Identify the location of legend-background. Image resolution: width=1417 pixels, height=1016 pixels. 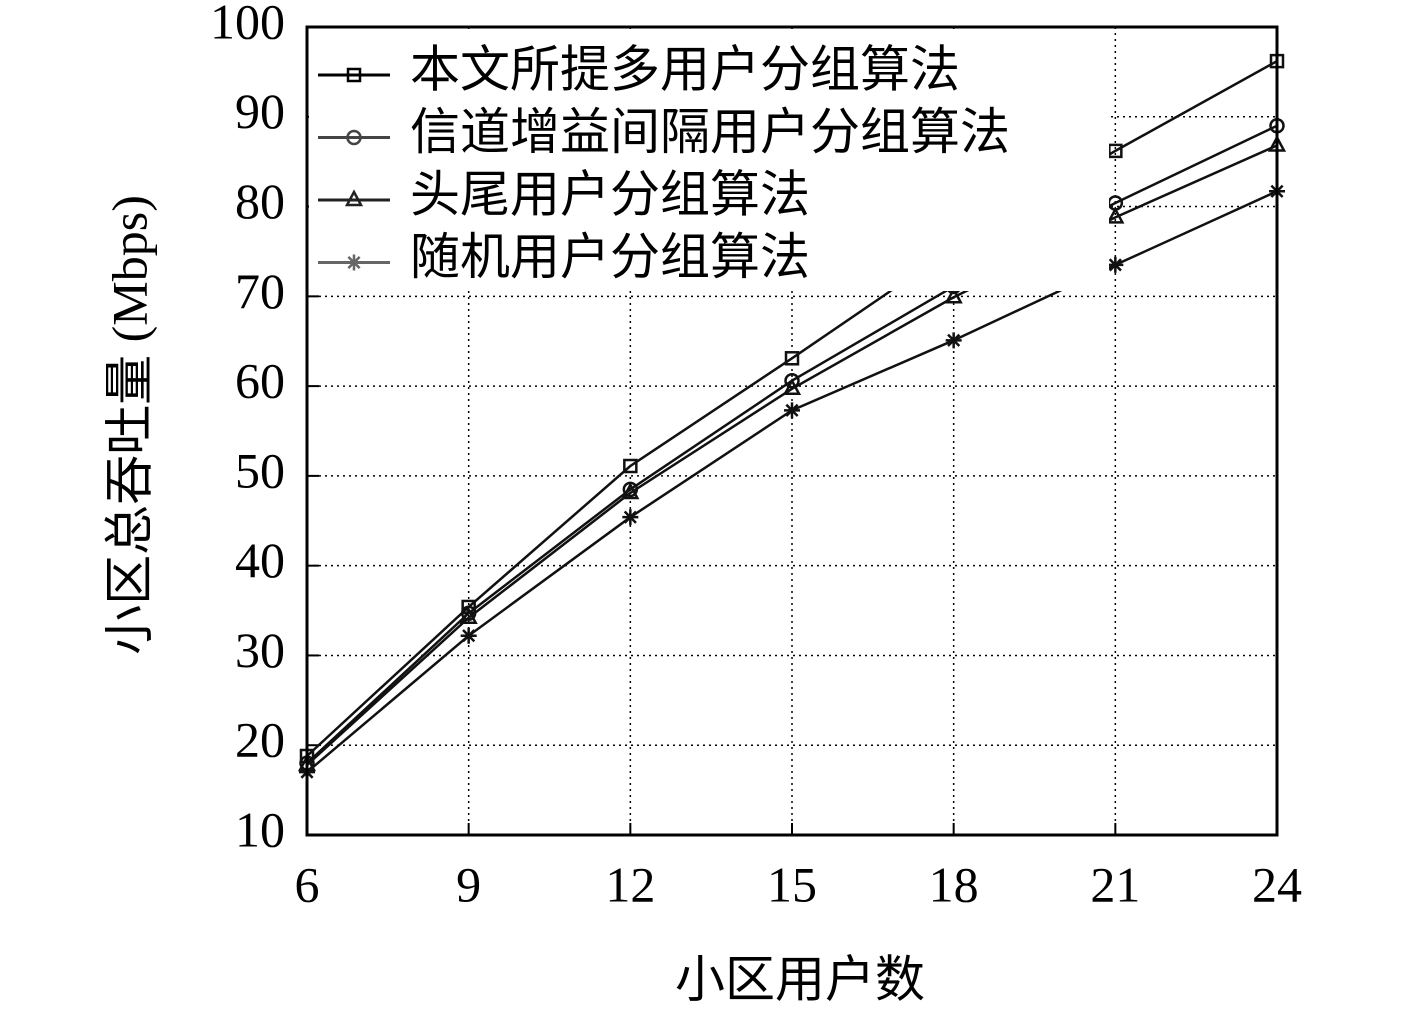
(709, 160).